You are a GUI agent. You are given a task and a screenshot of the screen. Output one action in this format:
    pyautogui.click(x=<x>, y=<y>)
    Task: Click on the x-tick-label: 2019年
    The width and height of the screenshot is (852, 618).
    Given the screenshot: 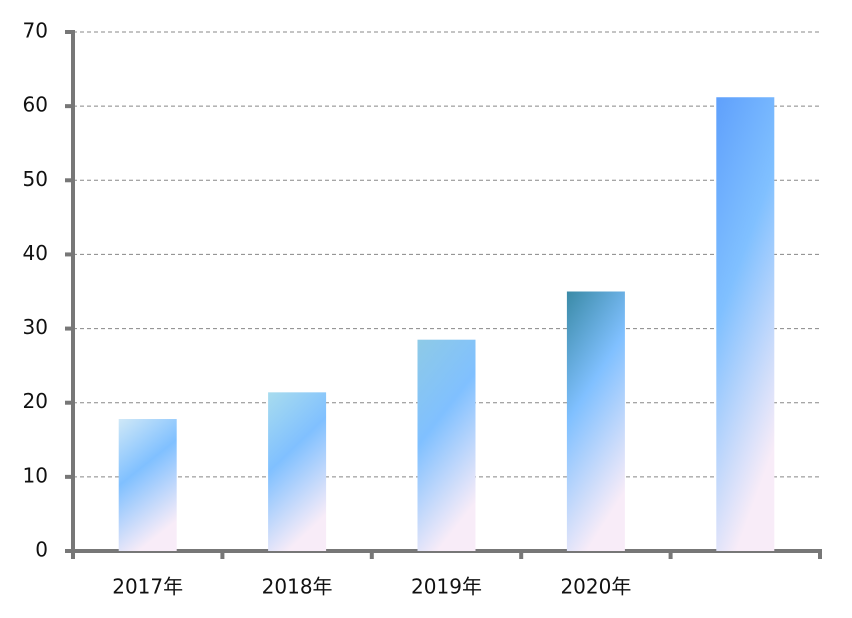 What is the action you would take?
    pyautogui.click(x=446, y=587)
    